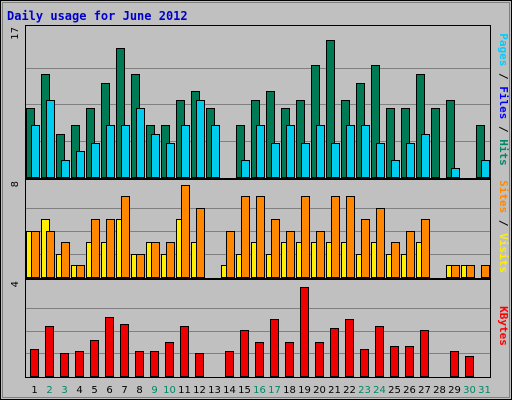 This screenshot has width=512, height=400. What do you see at coordinates (503, 152) in the screenshot?
I see `axis-label-part: Hits` at bounding box center [503, 152].